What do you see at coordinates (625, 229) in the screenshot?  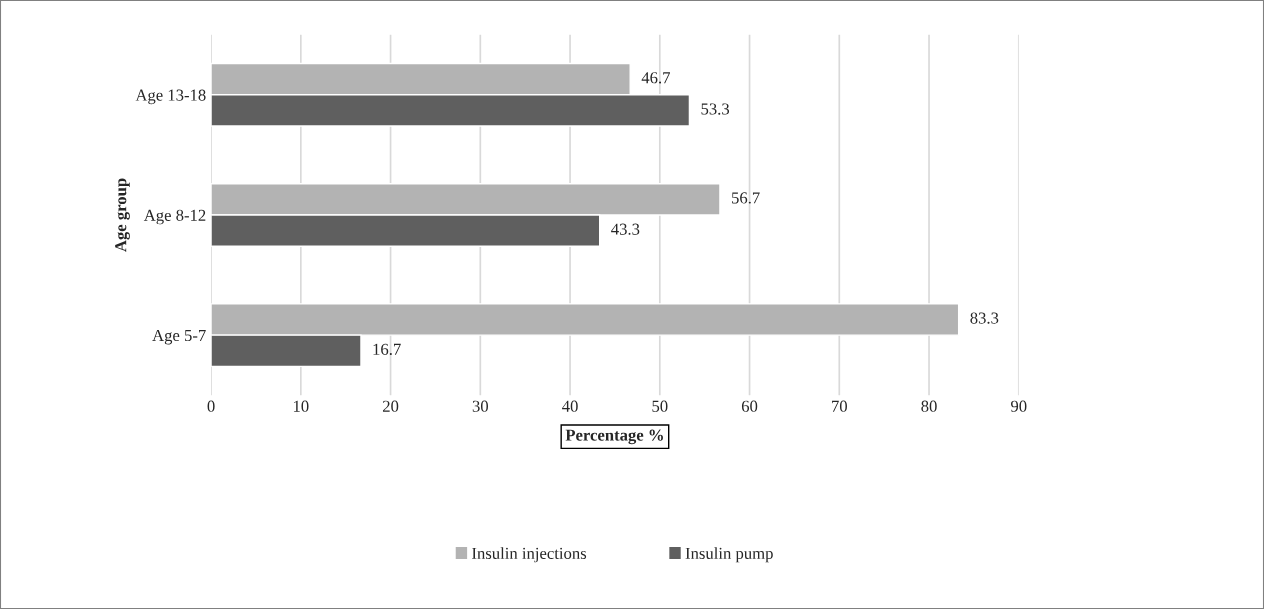 I see `data-label: 43.3` at bounding box center [625, 229].